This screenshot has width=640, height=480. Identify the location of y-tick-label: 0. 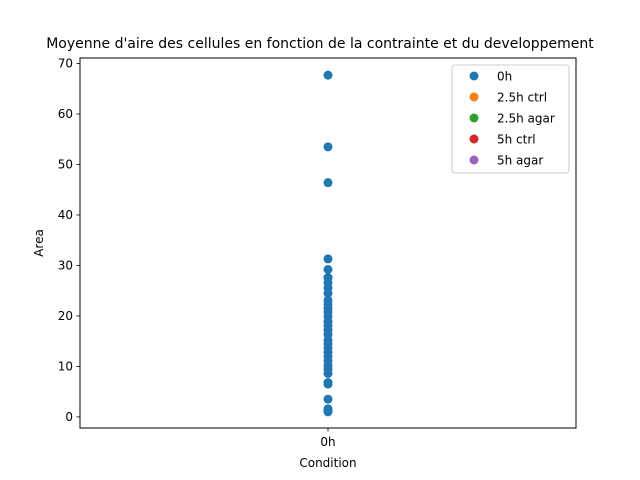
(69, 417).